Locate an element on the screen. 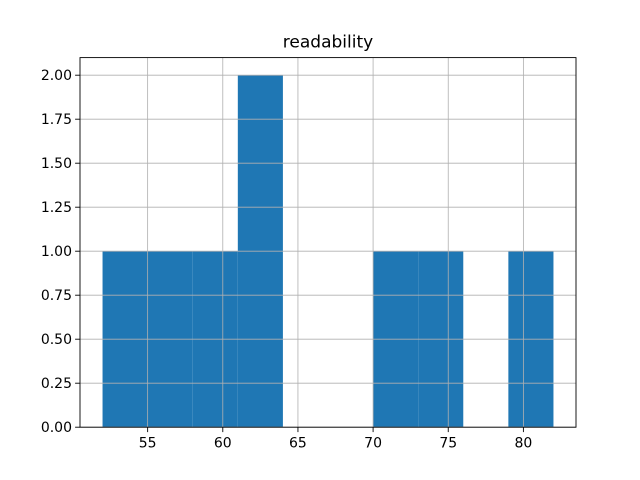  y-tick-label: 0.25 is located at coordinates (56, 384).